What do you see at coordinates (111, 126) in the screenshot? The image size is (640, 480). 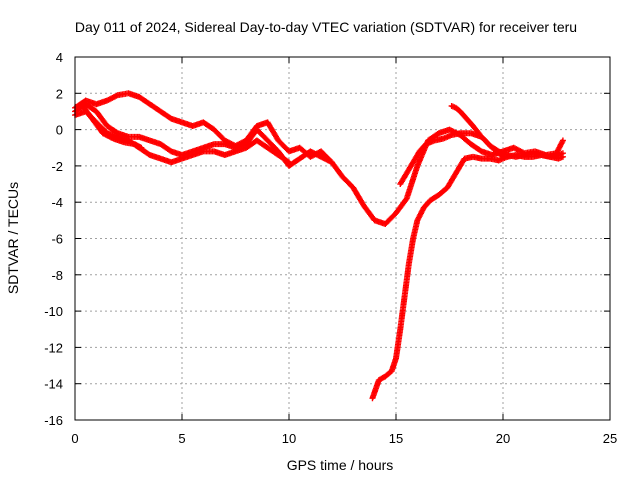 I see `series-track-d` at bounding box center [111, 126].